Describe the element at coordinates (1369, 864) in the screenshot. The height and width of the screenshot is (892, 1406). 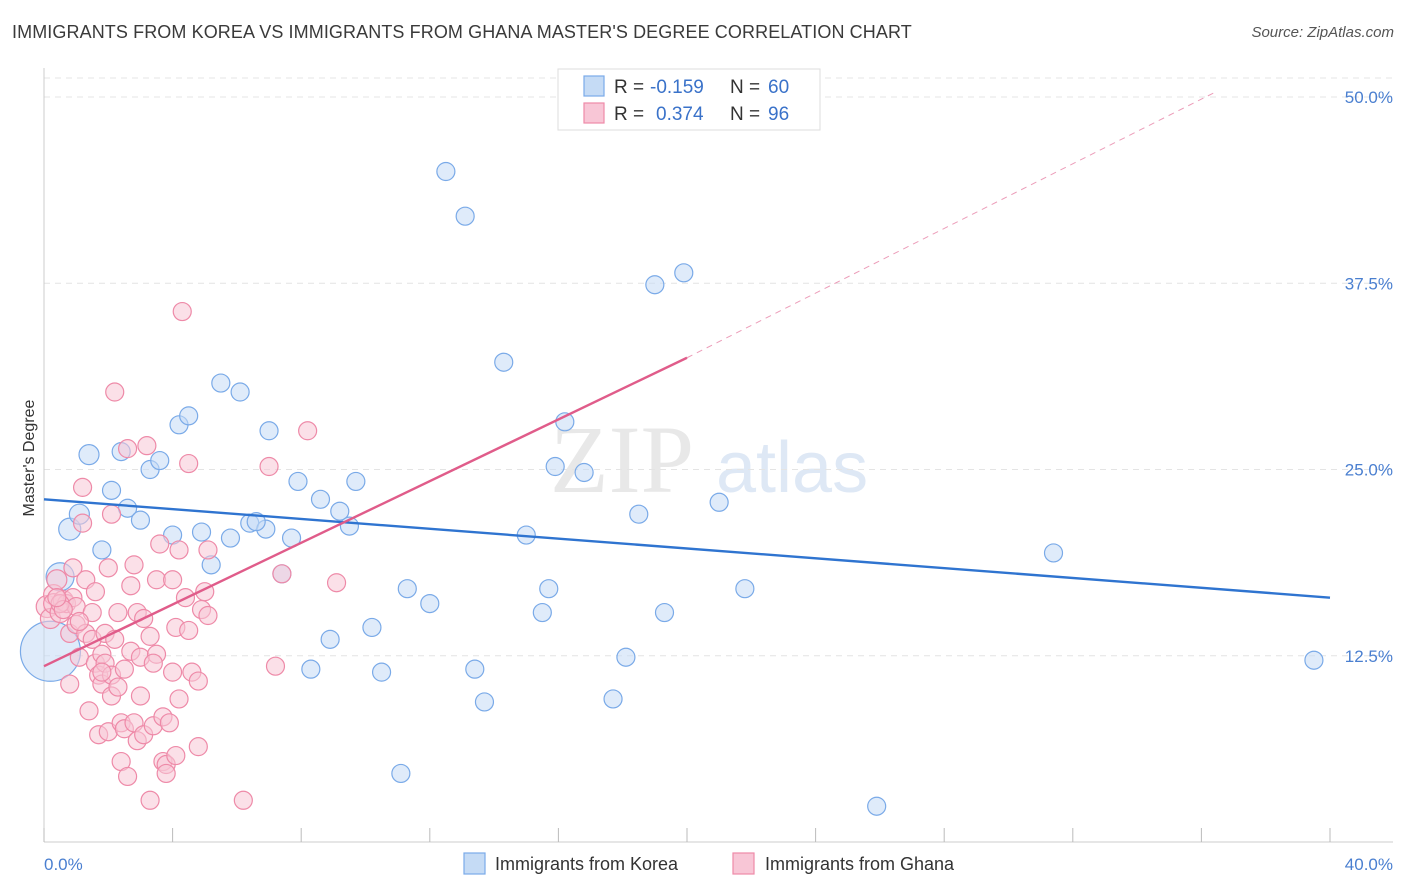
I see `x-tick-label-max: 40.0%` at that location.